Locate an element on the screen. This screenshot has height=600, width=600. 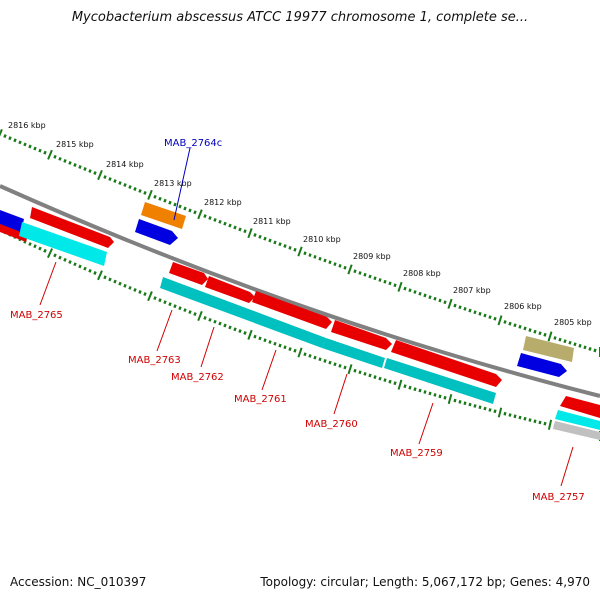
gene-orange-2764c is located at coordinates (163, 215).